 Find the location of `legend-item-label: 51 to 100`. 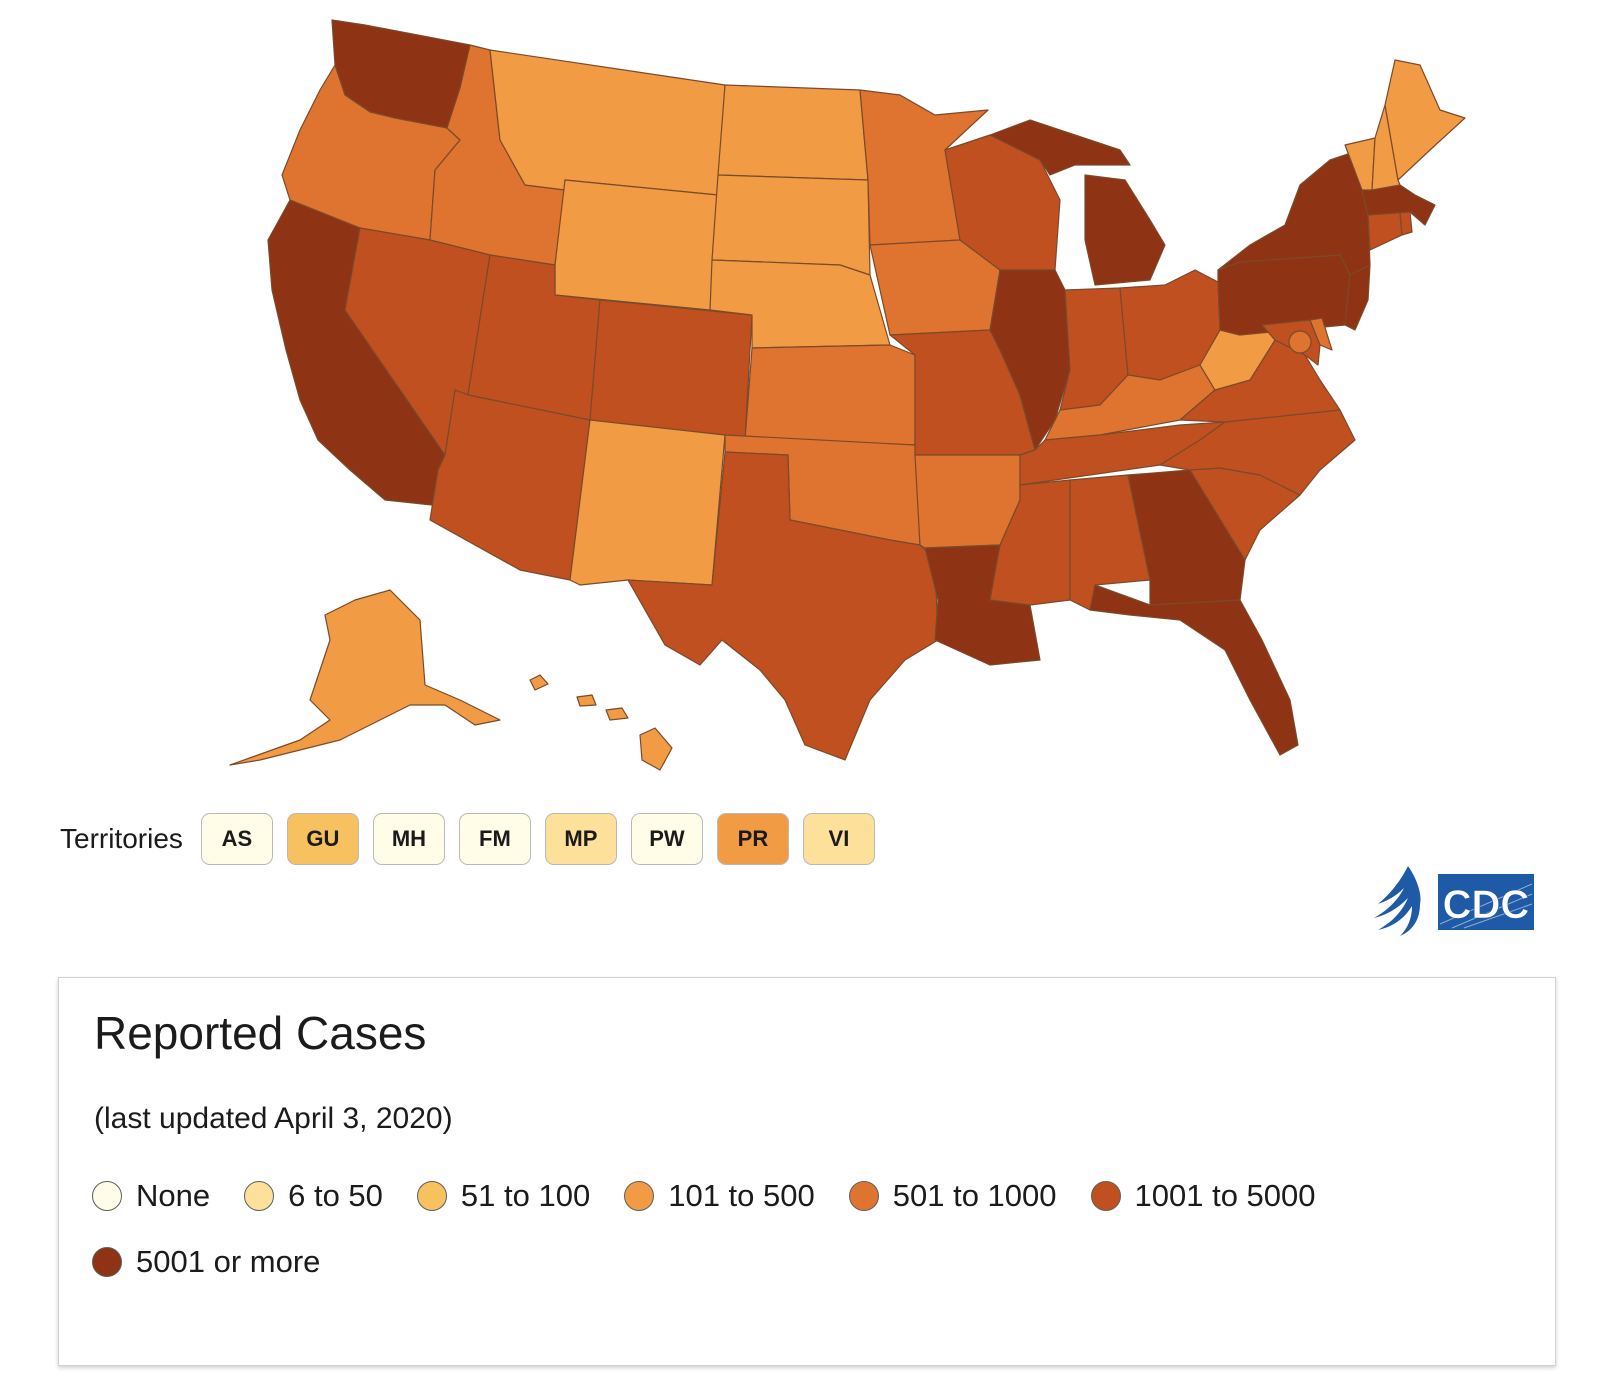

legend-item-label: 51 to 100 is located at coordinates (525, 1195).